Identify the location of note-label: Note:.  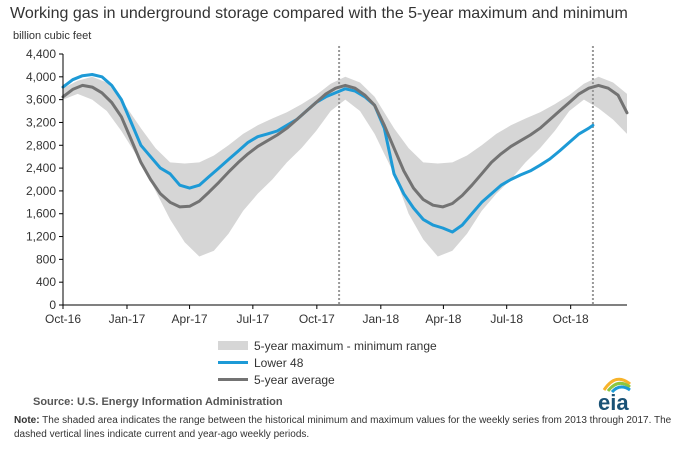
(27, 420).